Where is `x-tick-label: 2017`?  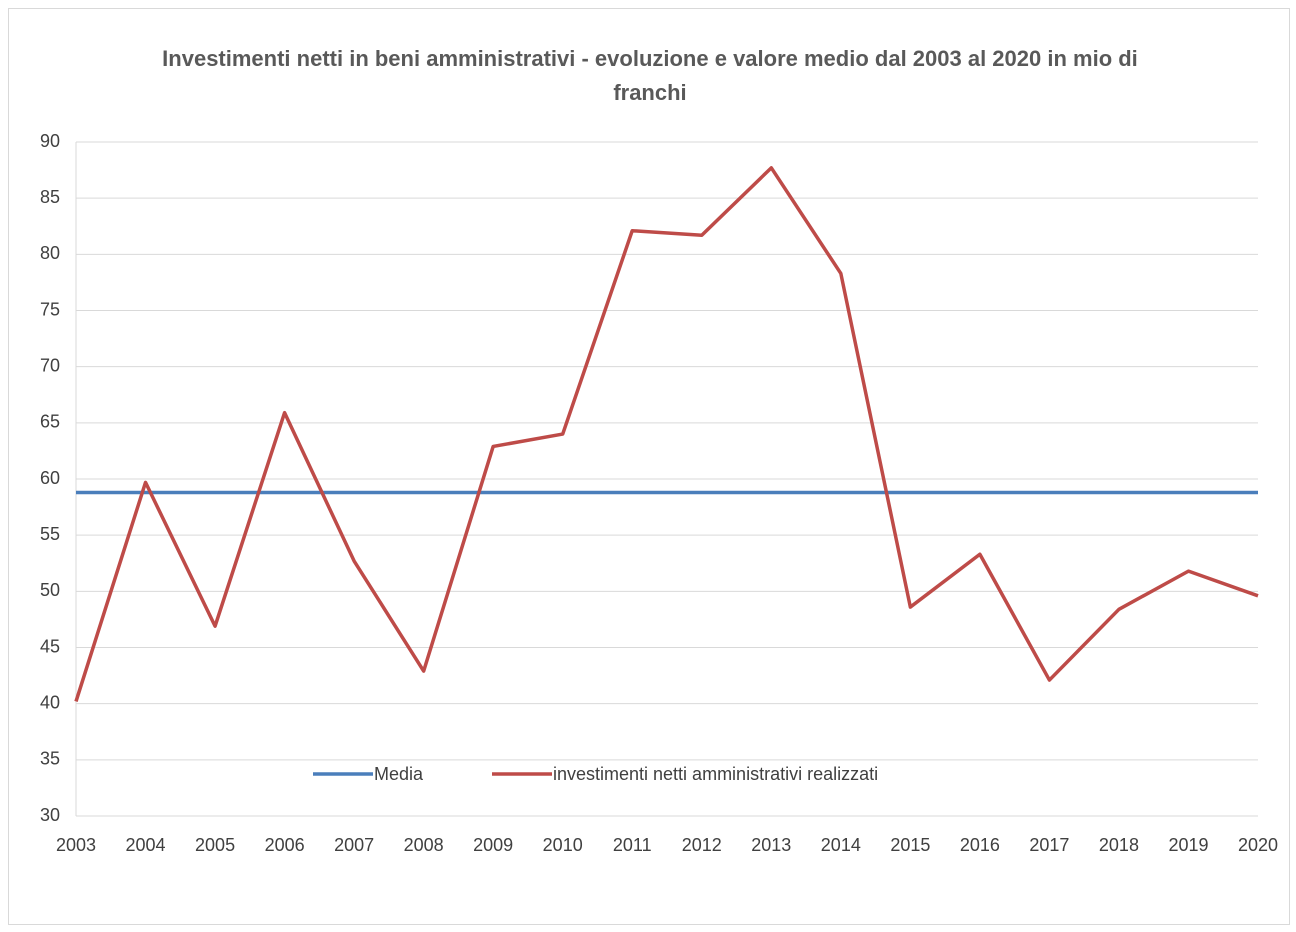 x-tick-label: 2017 is located at coordinates (1049, 845).